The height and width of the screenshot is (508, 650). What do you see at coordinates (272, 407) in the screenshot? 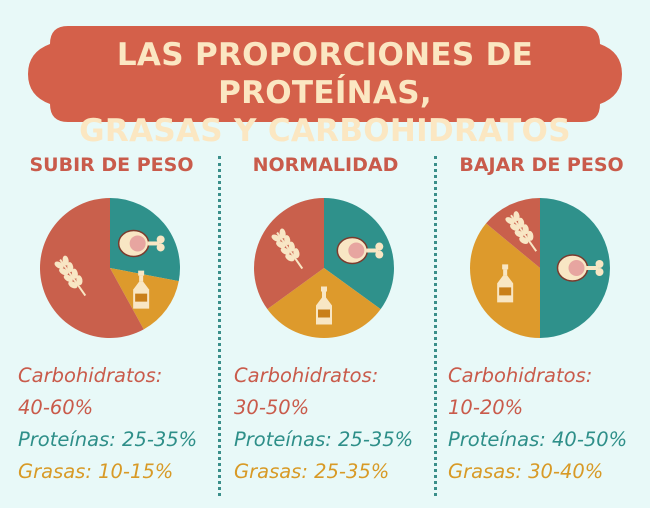
I see `carbs-value: 30-50%` at bounding box center [272, 407].